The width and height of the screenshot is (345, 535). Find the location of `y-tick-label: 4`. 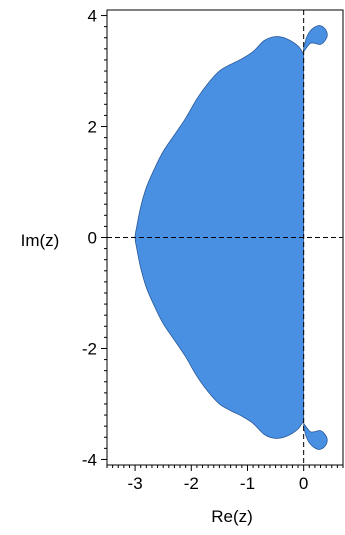

y-tick-label: 4 is located at coordinates (92, 16).